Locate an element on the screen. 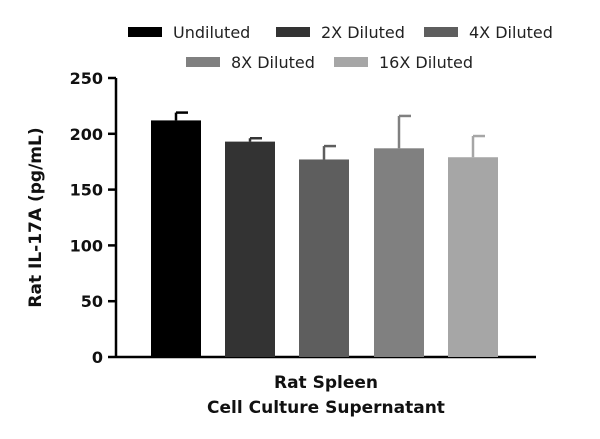  x-axis-title-line-1: Rat Spleen is located at coordinates (326, 383).